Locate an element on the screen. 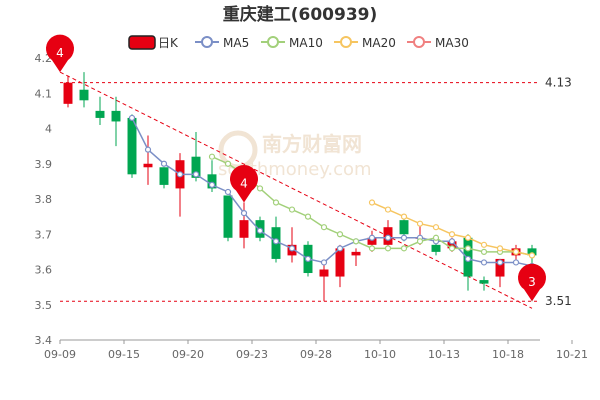  y-tick-label: 4 is located at coordinates (48, 129).